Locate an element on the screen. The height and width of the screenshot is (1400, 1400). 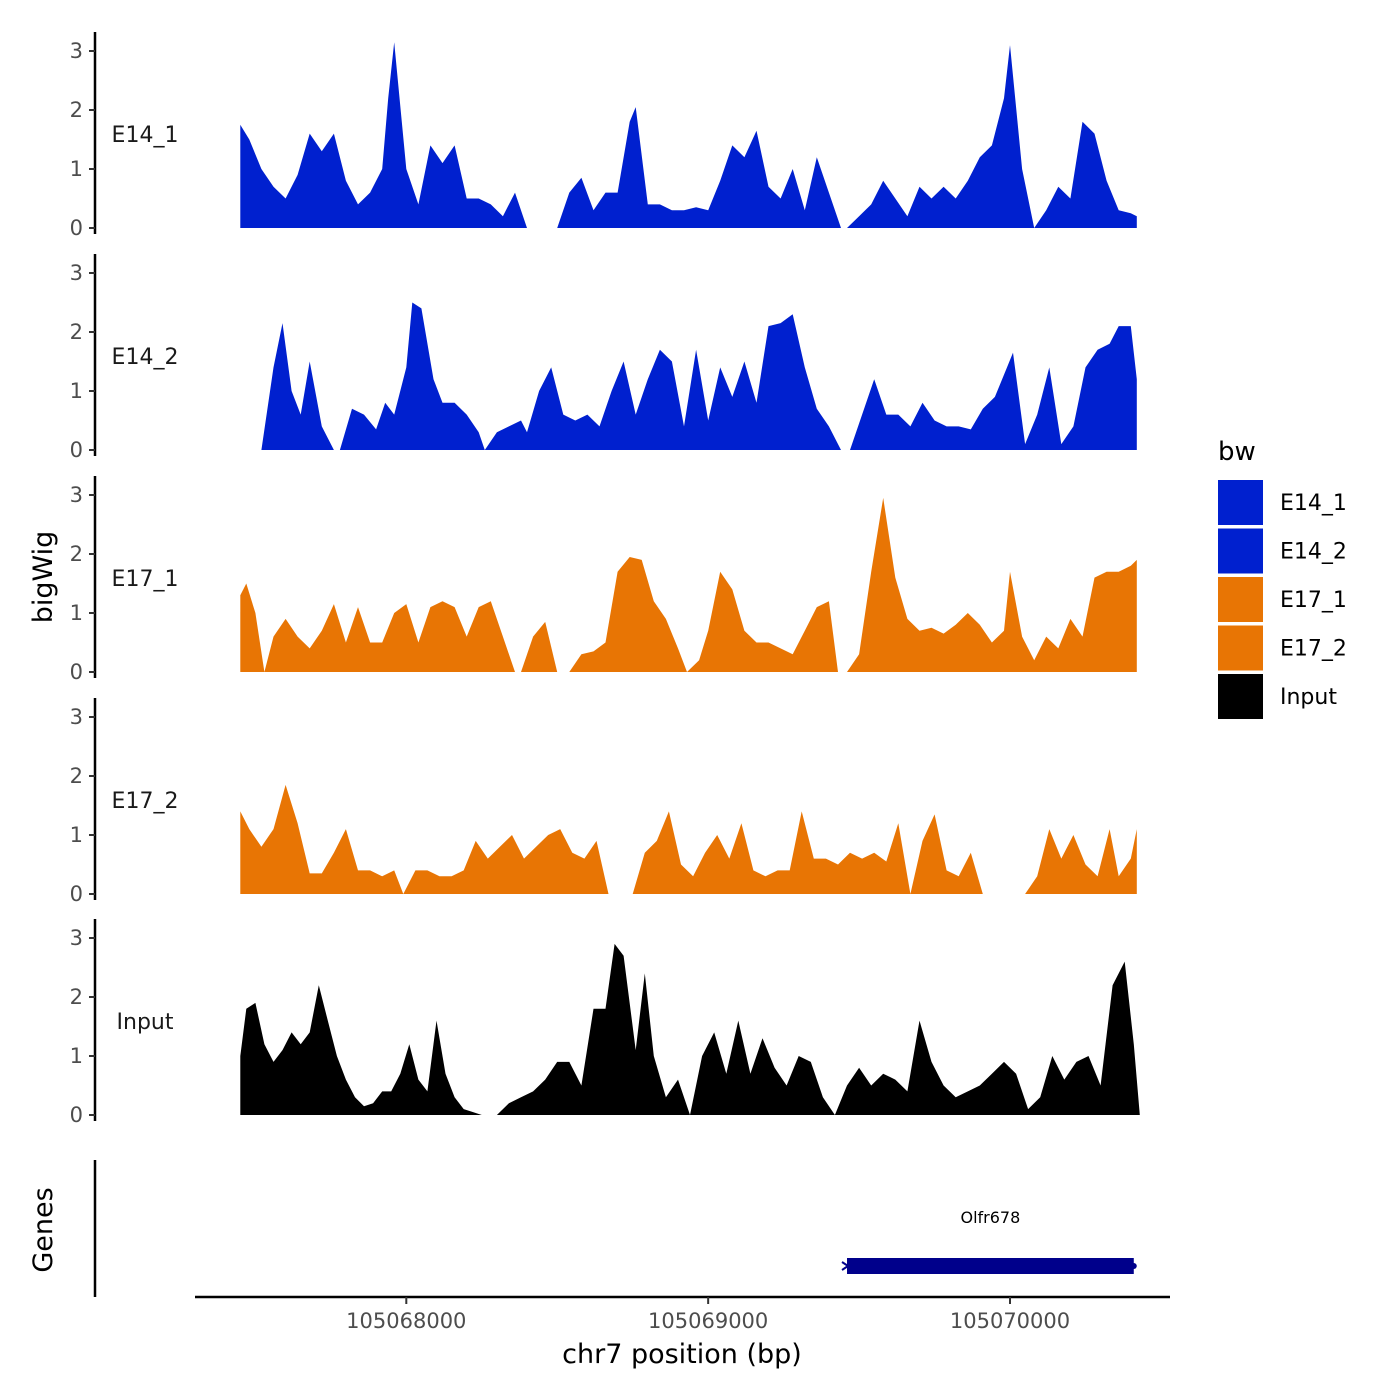
y-tick-label-Input-2: 2 is located at coordinates (76, 997).